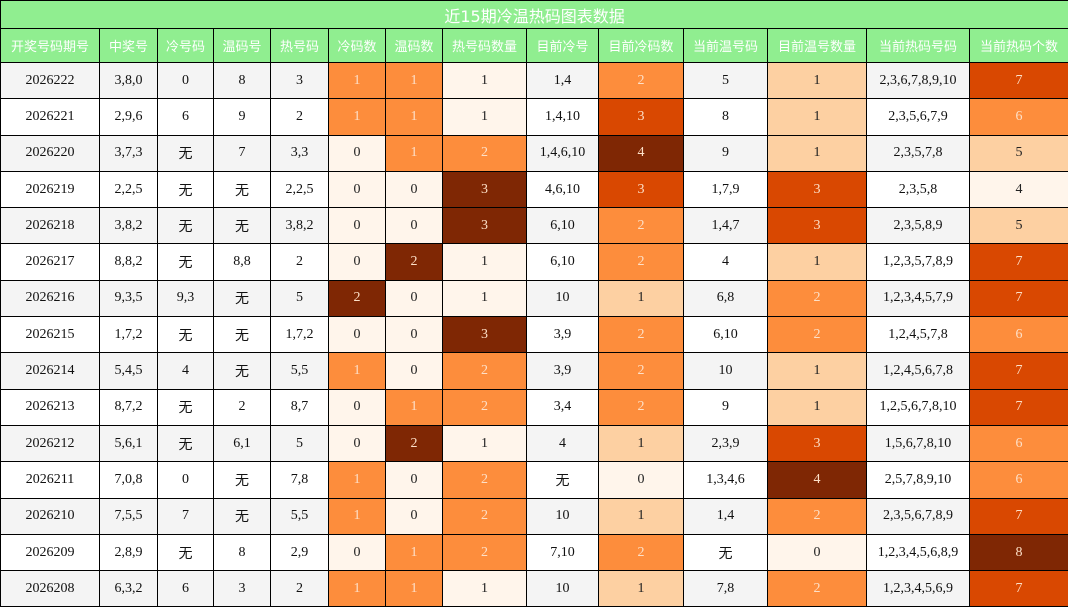  Describe the element at coordinates (918, 80) in the screenshot. I see `cell: 2,3,6,7,8,9,10` at that location.